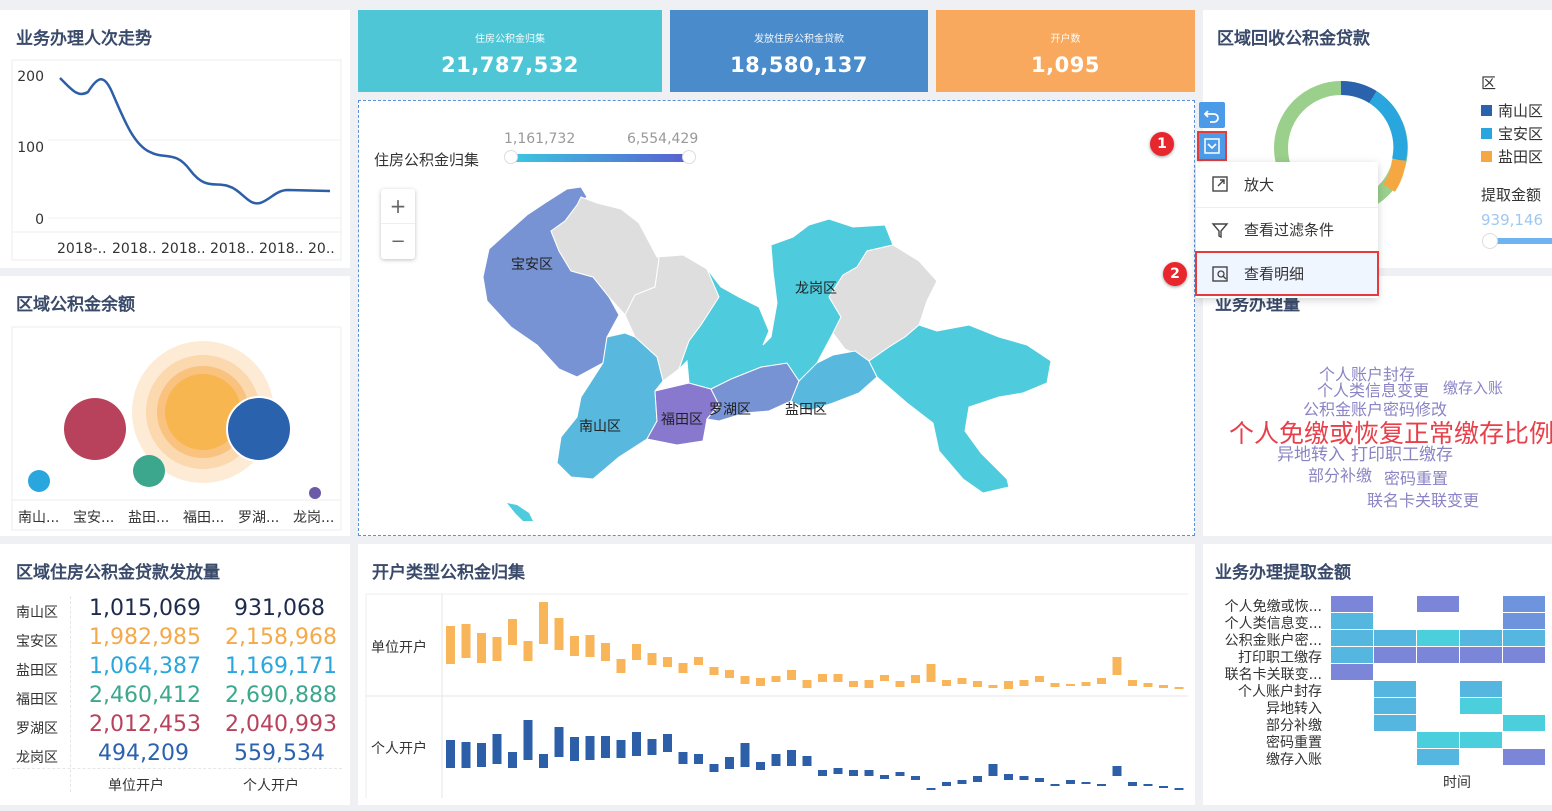 The height and width of the screenshot is (811, 1552). What do you see at coordinates (1473, 388) in the screenshot?
I see `word: 缴存入账` at bounding box center [1473, 388].